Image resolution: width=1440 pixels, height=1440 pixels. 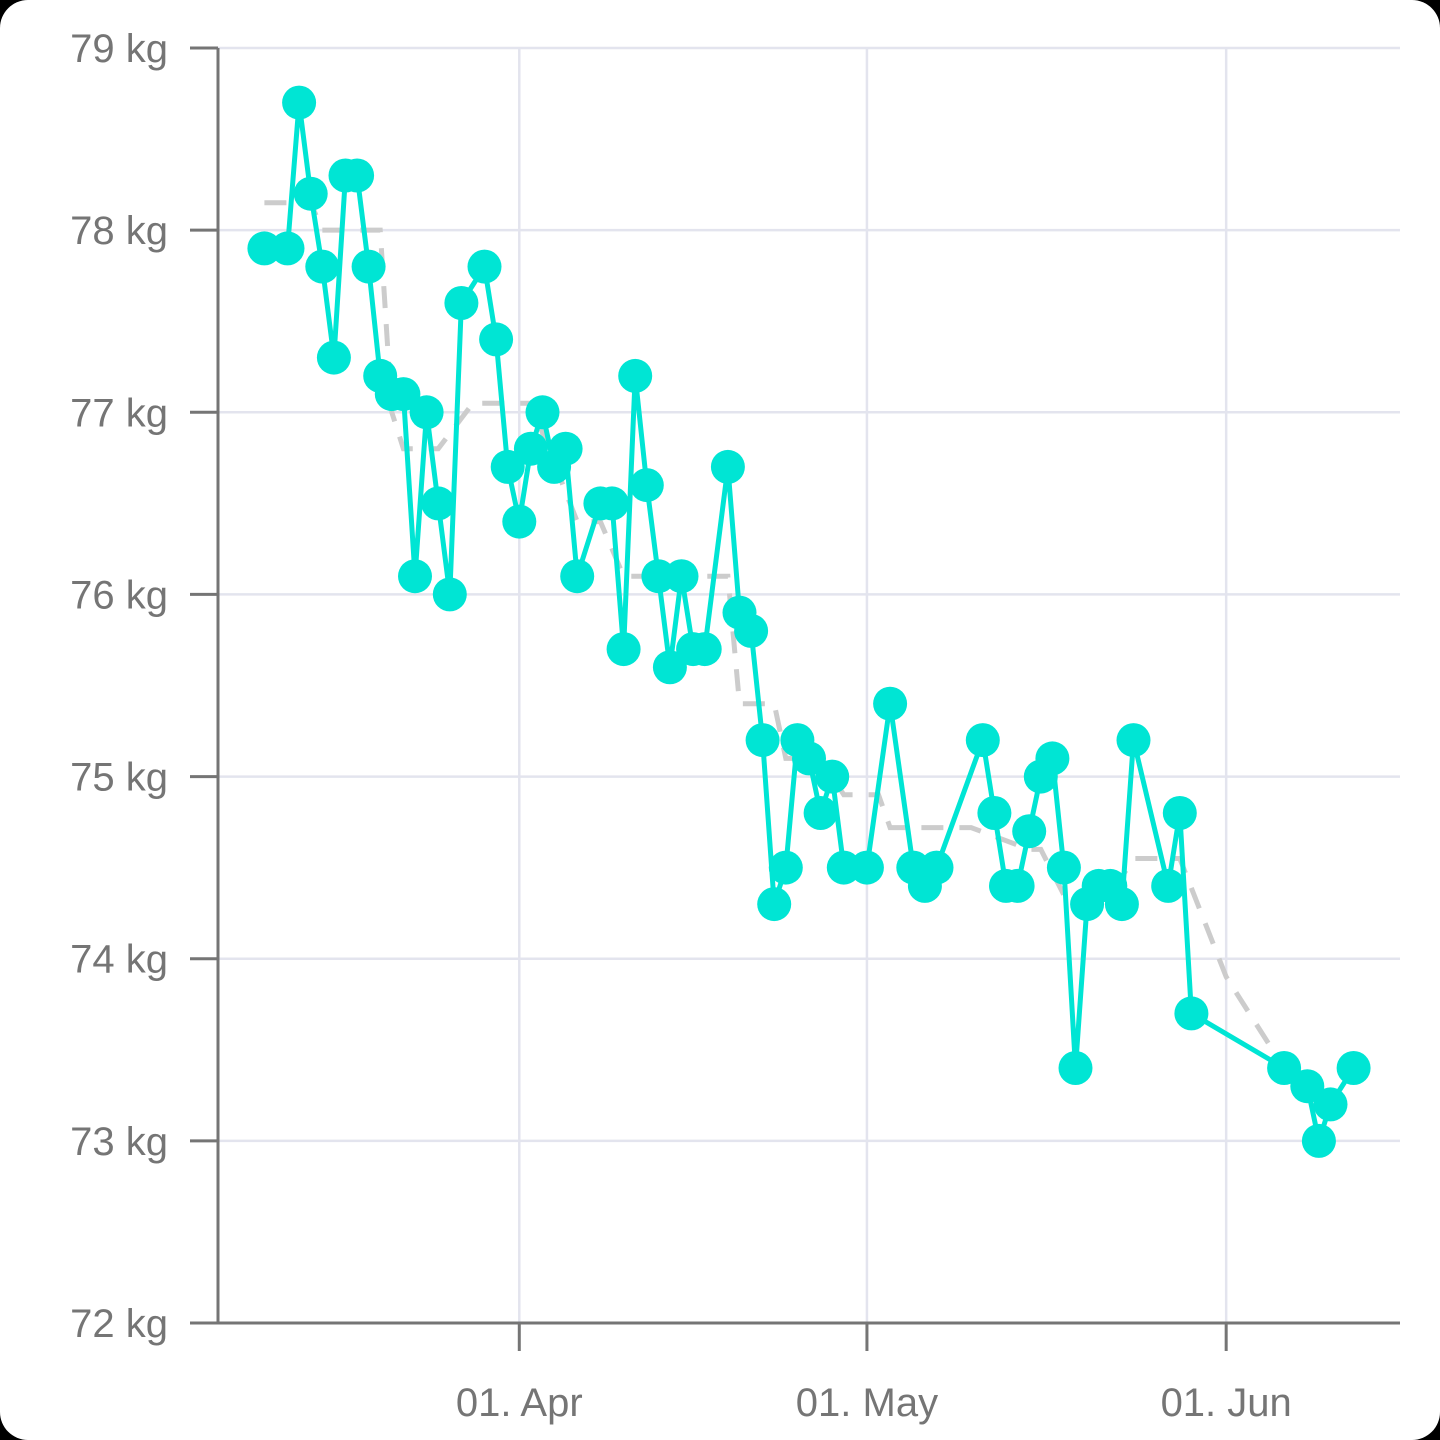 I want to click on y-tick-label: 75 kg, so click(x=119, y=778).